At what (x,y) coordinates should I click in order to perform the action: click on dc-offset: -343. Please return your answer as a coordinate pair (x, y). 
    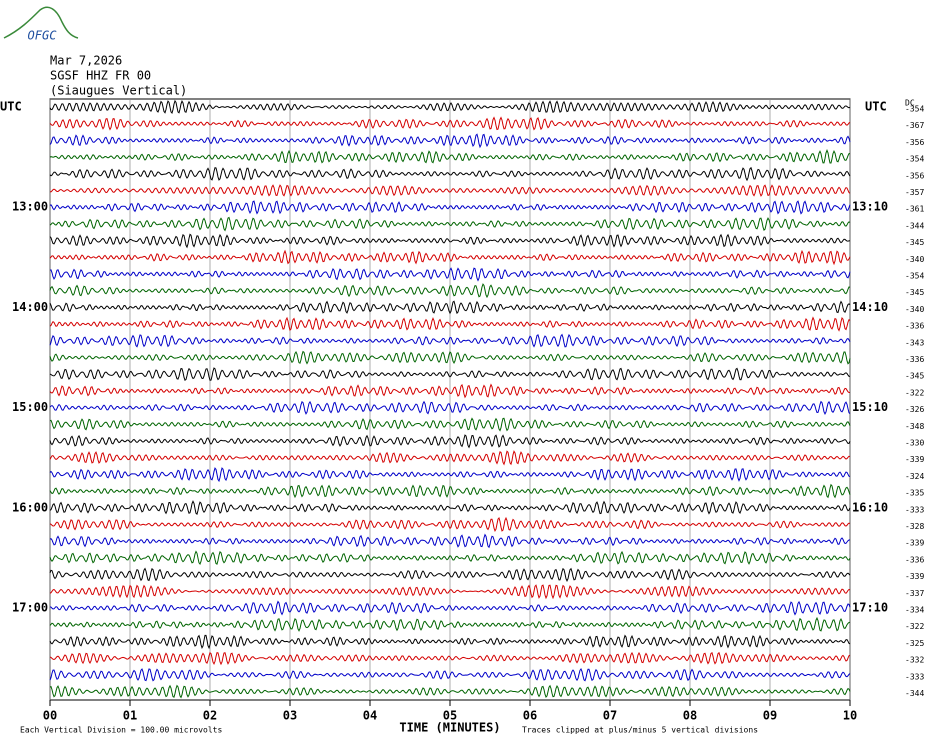
    Looking at the image, I should click on (914, 342).